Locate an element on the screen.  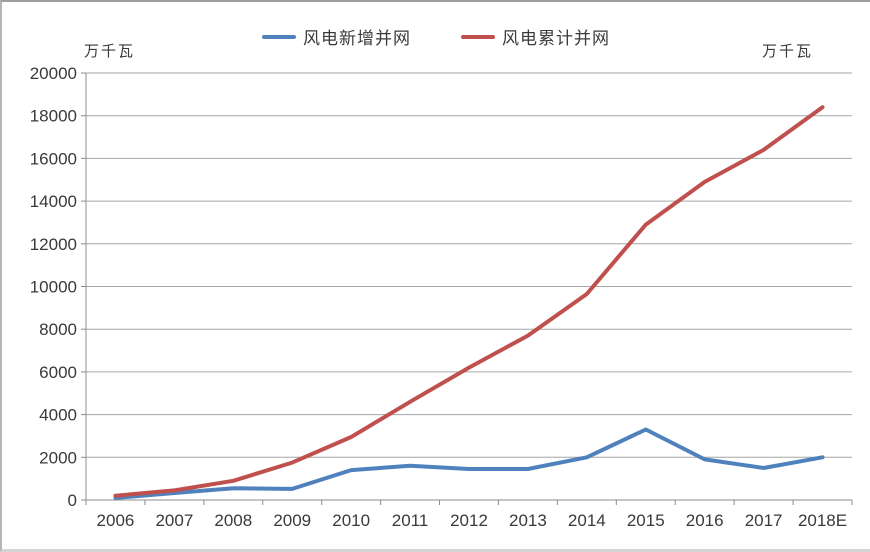
x-tick-label: 2007 is located at coordinates (174, 520).